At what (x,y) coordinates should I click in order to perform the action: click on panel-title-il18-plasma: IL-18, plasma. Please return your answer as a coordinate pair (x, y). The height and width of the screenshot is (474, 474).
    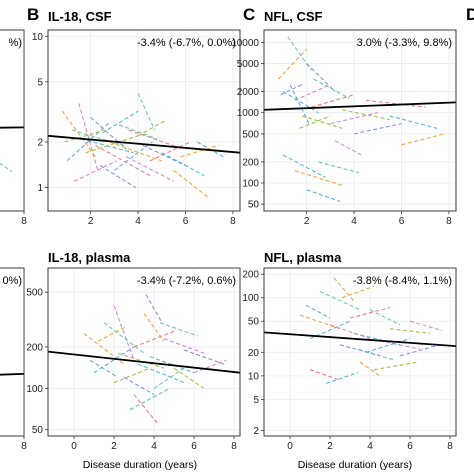
    Looking at the image, I should click on (89, 257).